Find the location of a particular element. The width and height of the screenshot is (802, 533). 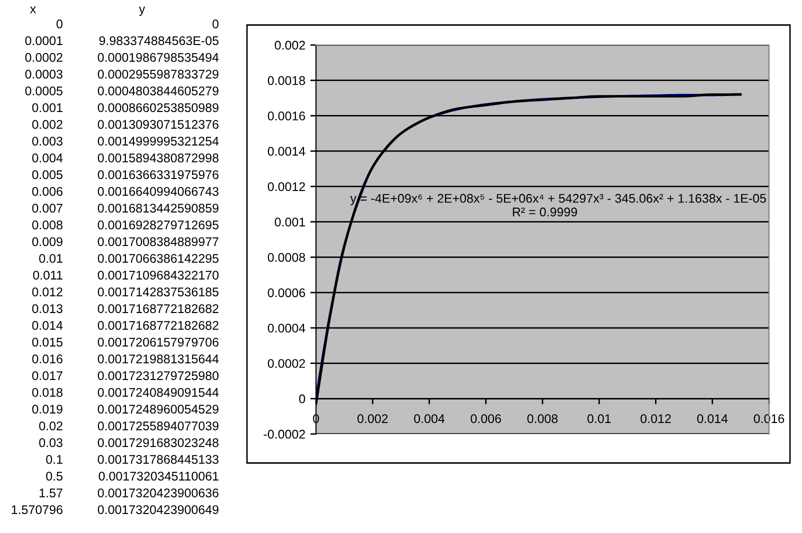

text: 0.0004803844605279 is located at coordinates (158, 91).